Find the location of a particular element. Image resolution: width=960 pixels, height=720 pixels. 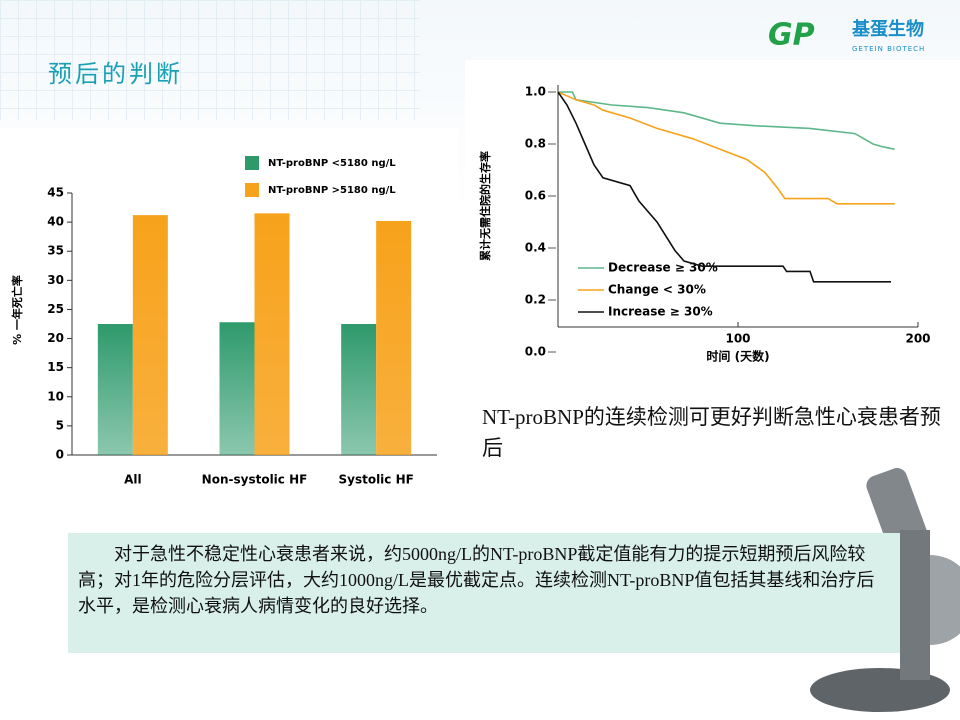

x-tick-label: Systolic HF is located at coordinates (375, 480).